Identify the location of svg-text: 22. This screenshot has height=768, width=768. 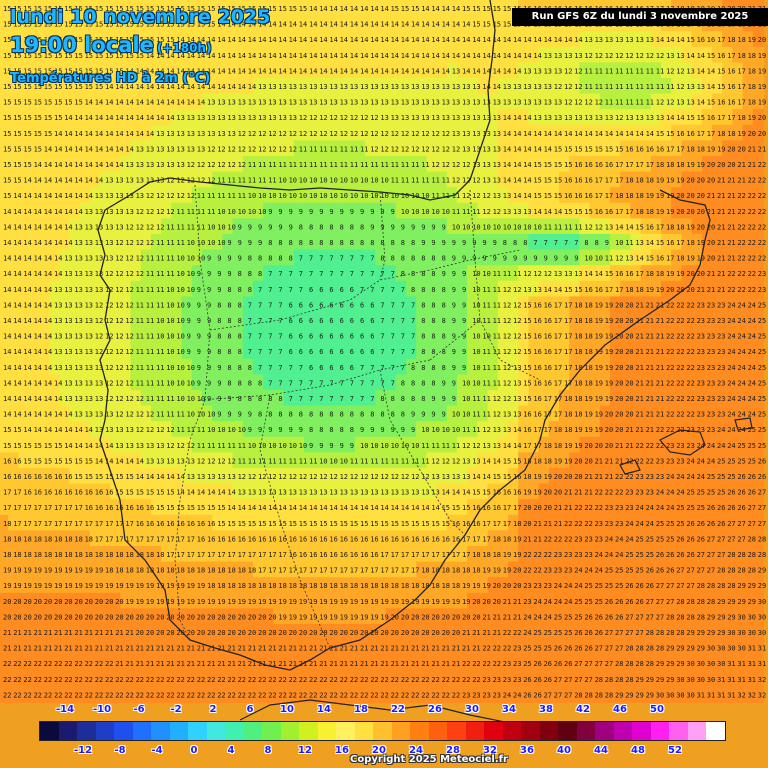
(741, 290).